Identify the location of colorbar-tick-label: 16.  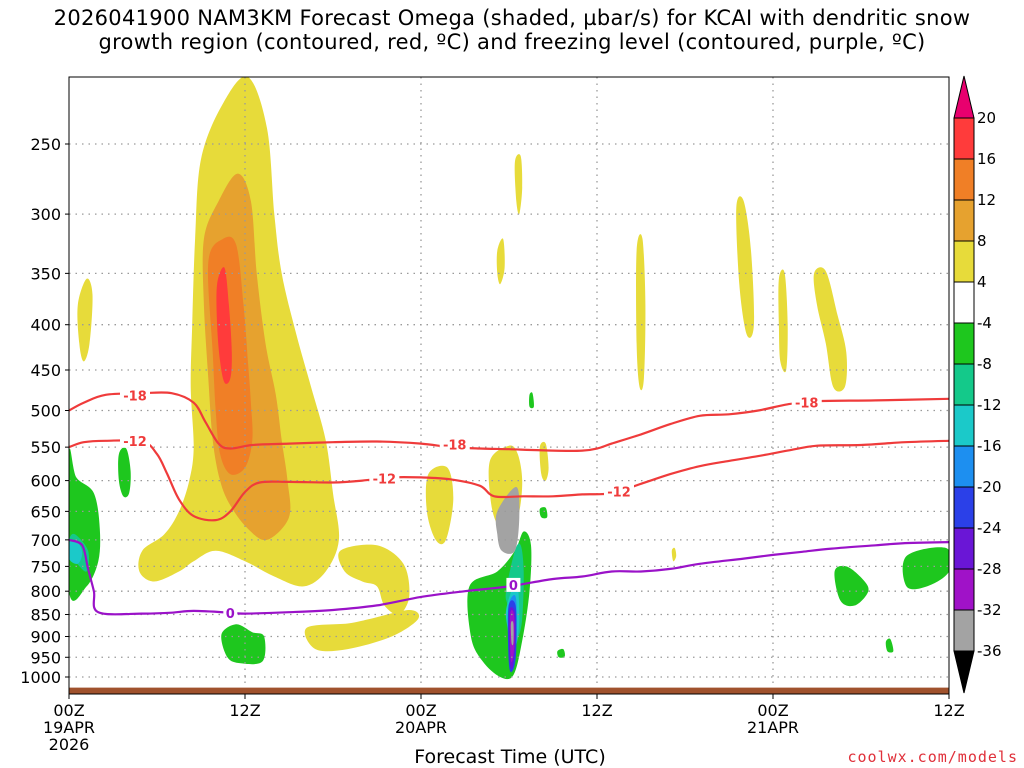
(986, 159).